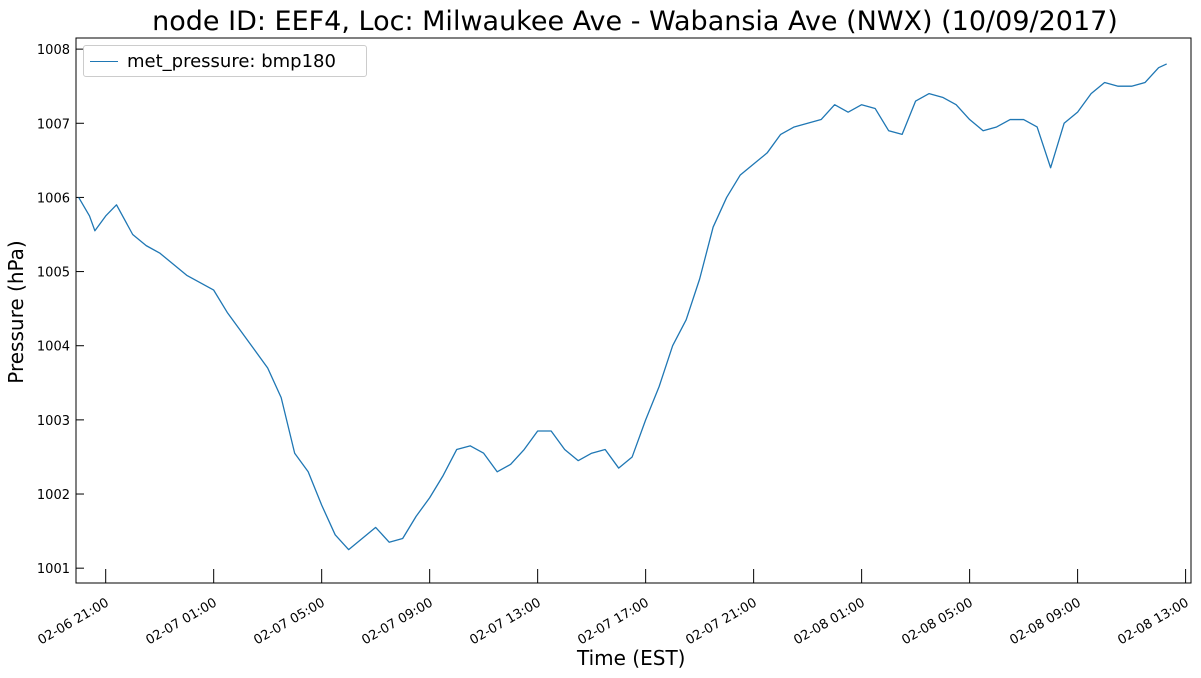 The width and height of the screenshot is (1201, 678). Describe the element at coordinates (721, 621) in the screenshot. I see `x-tick-label: 02-07 21:00` at that location.